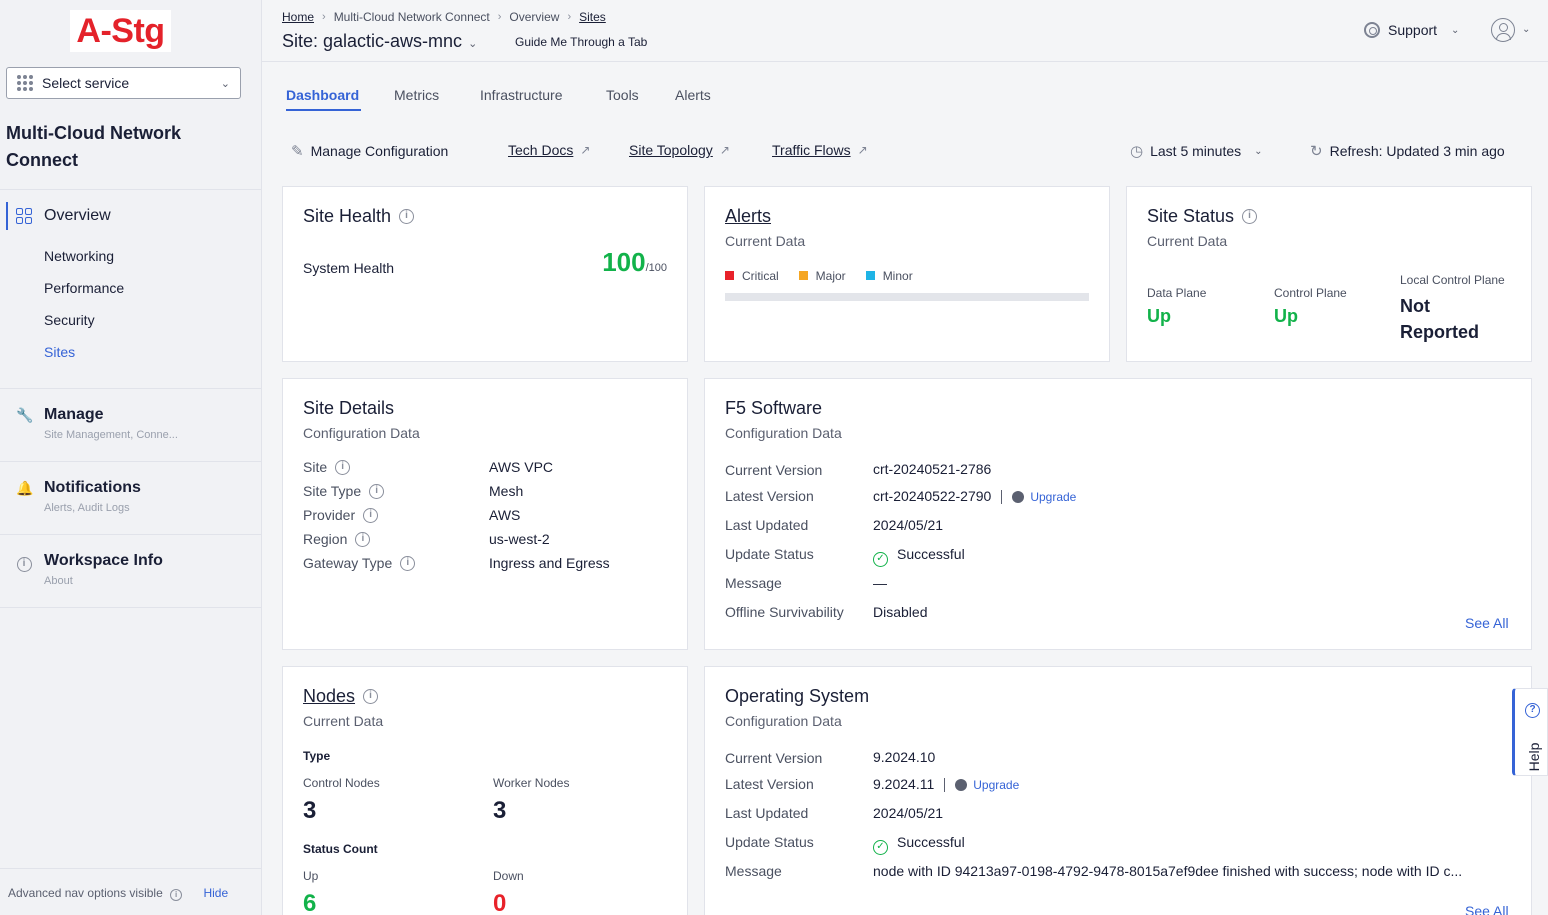 This screenshot has height=915, width=1548. Describe the element at coordinates (521, 95) in the screenshot. I see `tab-infrastructure: Infrastructure` at that location.